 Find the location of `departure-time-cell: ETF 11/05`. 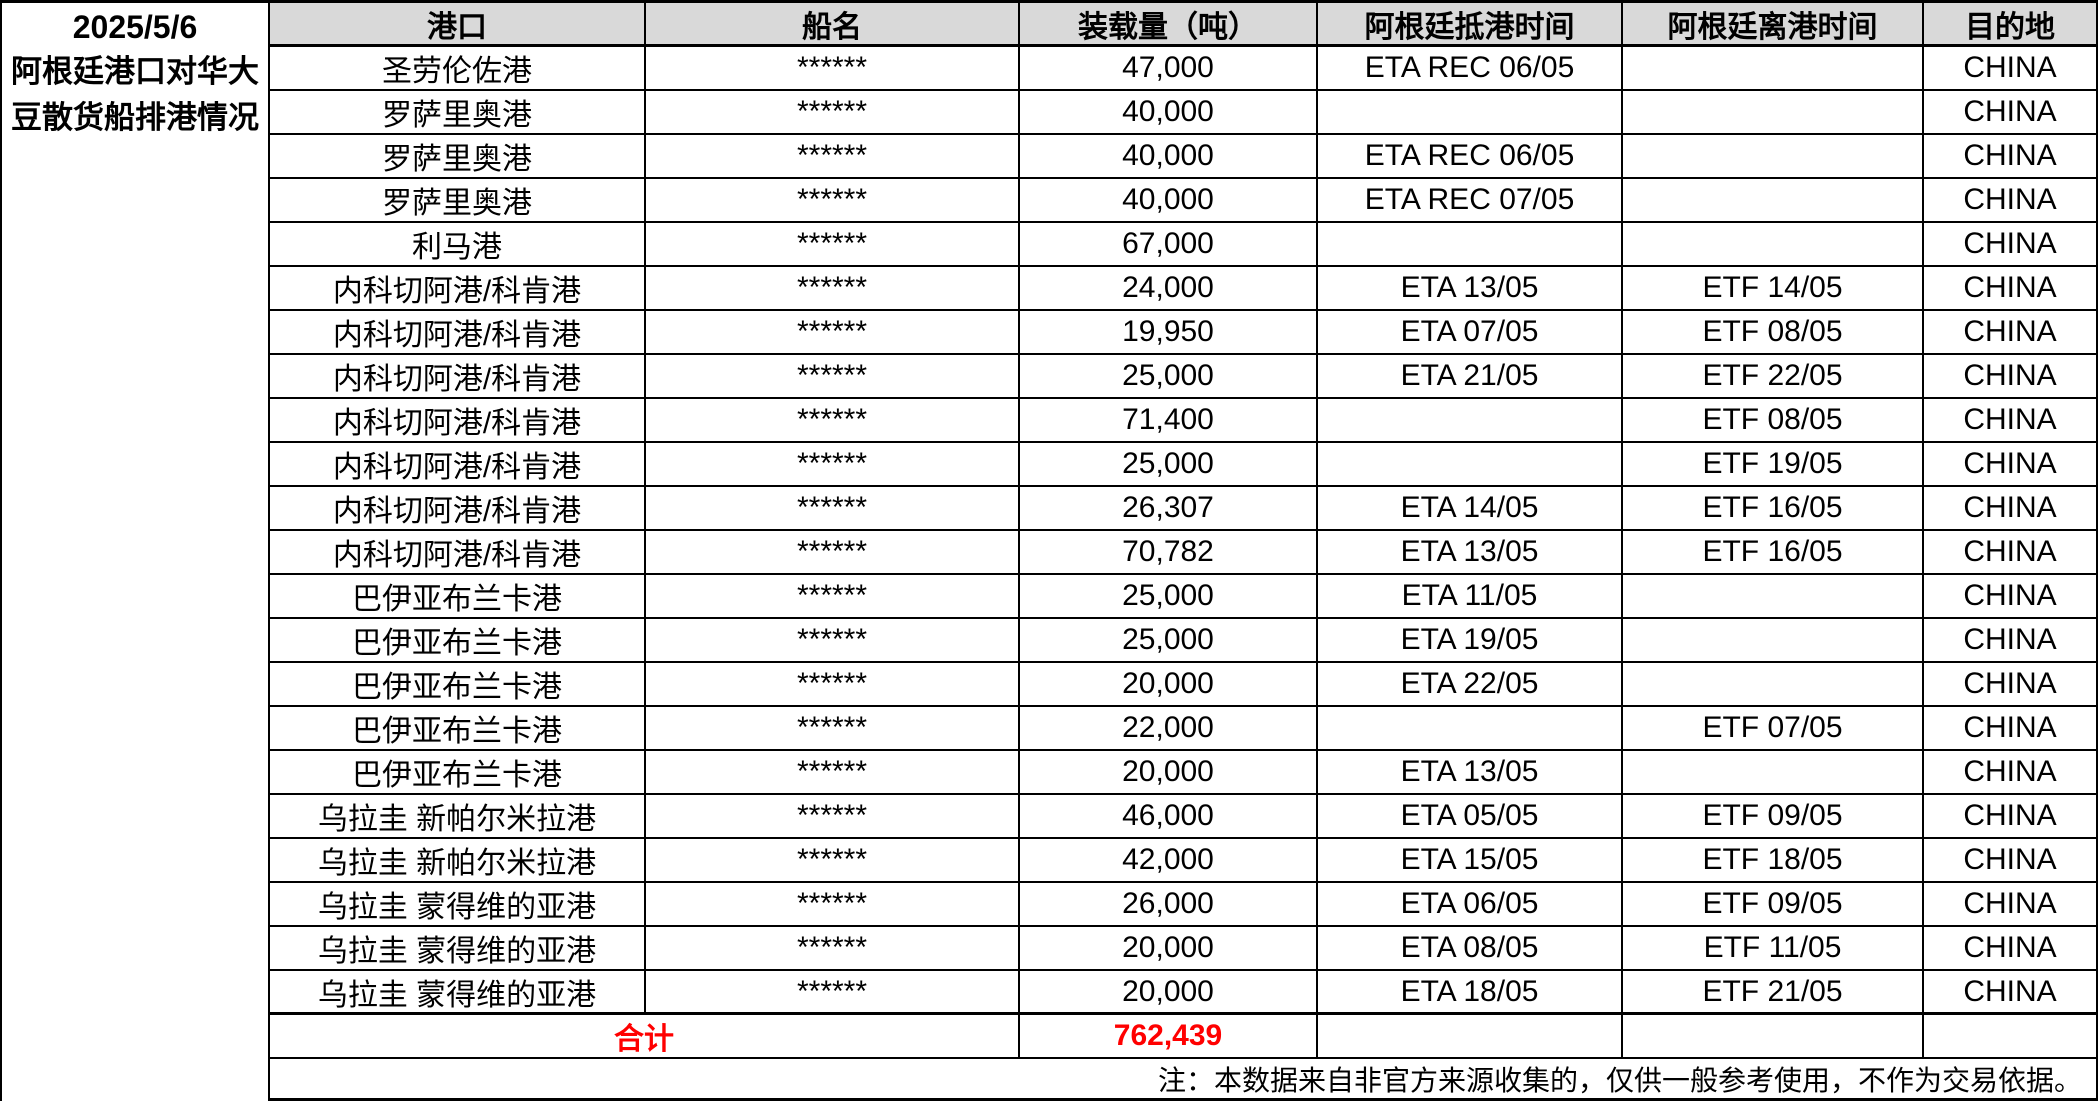

departure-time-cell: ETF 11/05 is located at coordinates (1773, 949).